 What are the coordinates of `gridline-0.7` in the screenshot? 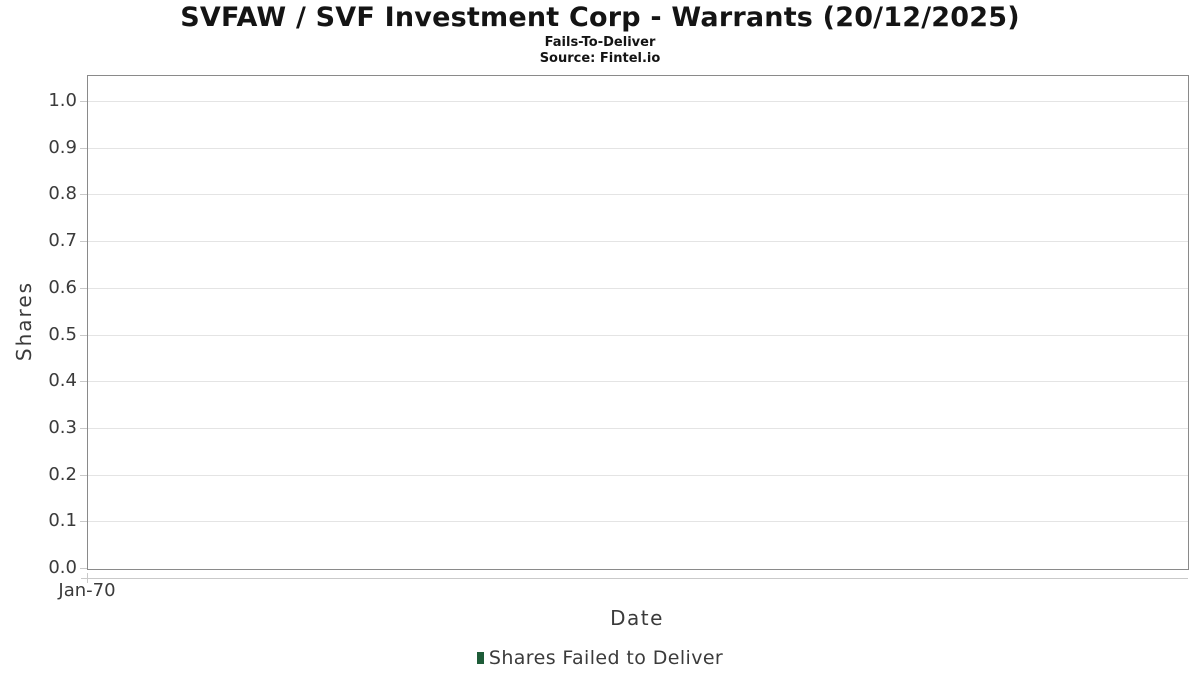 It's located at (638, 242).